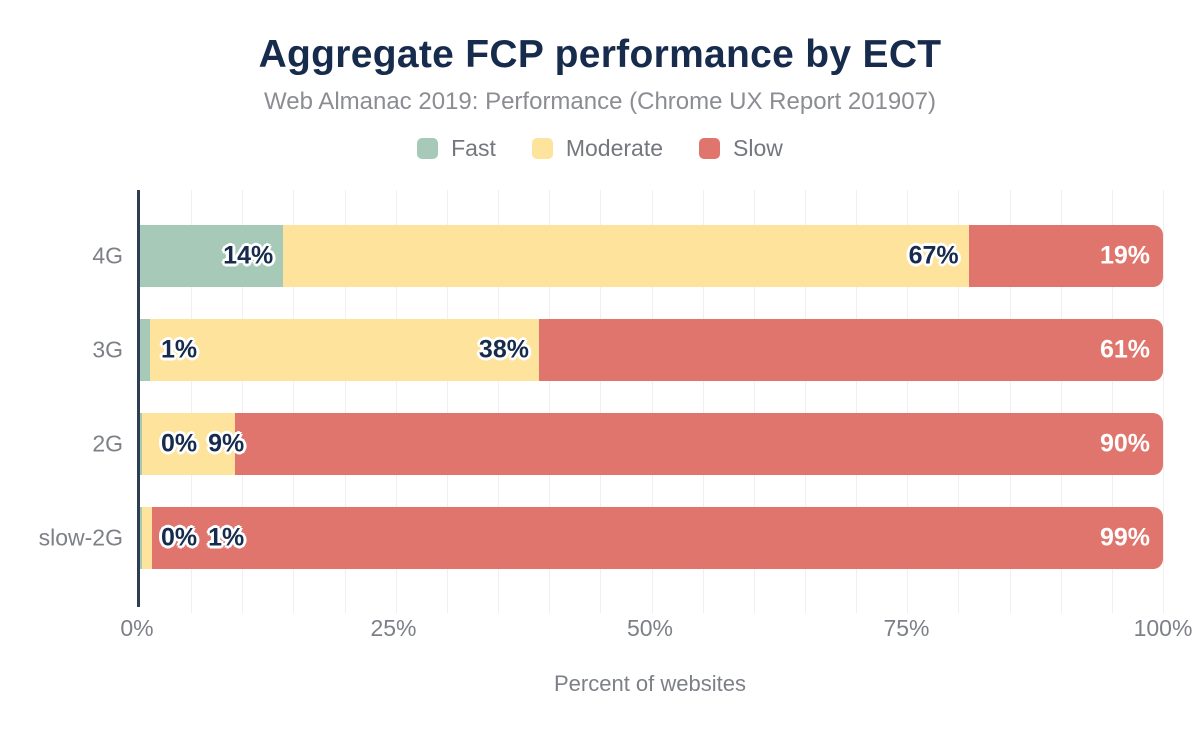  Describe the element at coordinates (650, 683) in the screenshot. I see `x-axis-title: Percent of websites` at that location.